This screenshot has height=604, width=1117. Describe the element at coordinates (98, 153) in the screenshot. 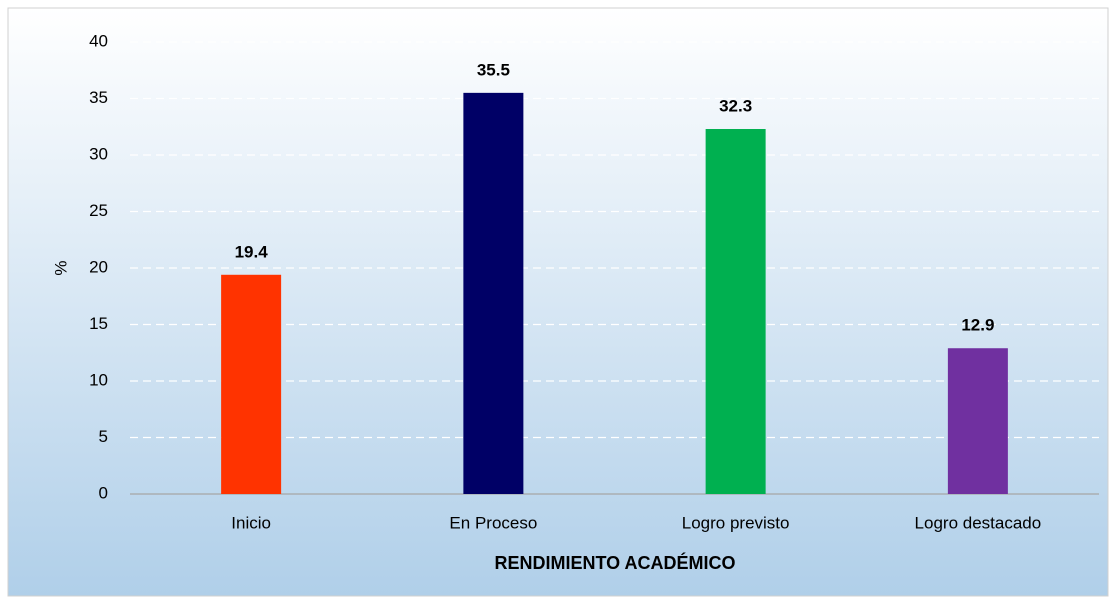

I see `y-tick-label: 30` at that location.